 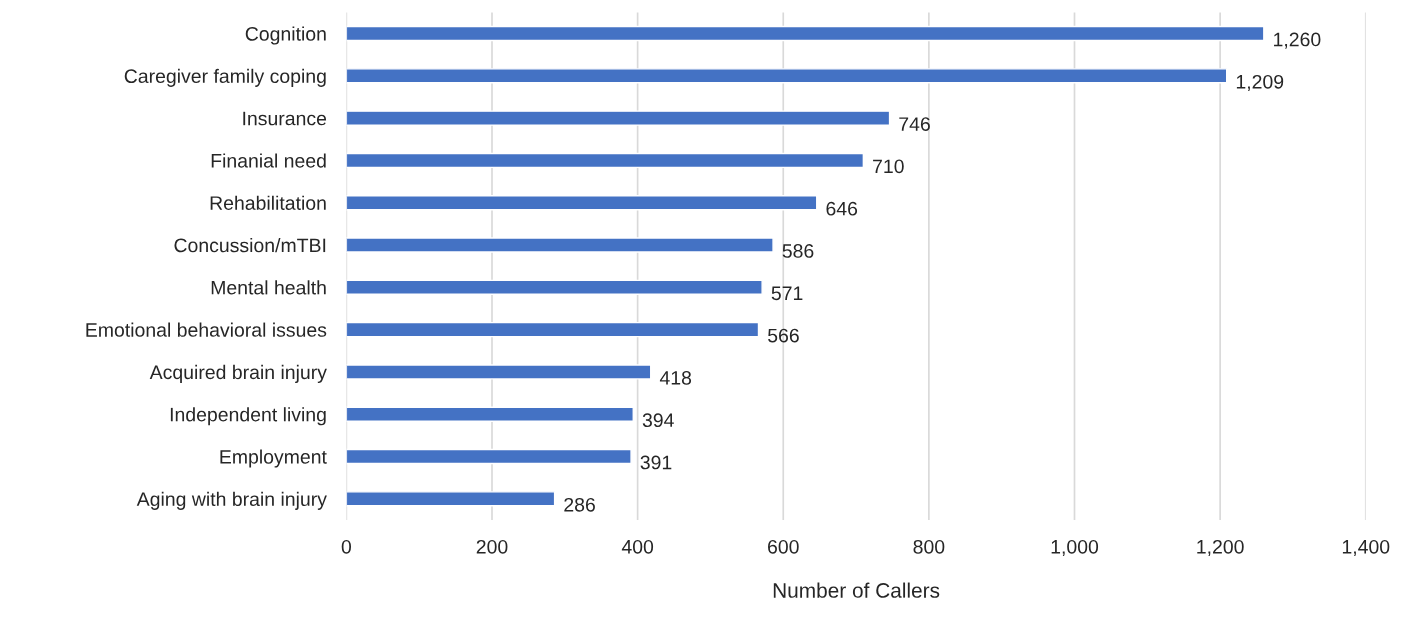 I want to click on x-axis-title: Number of Callers, so click(x=856, y=590).